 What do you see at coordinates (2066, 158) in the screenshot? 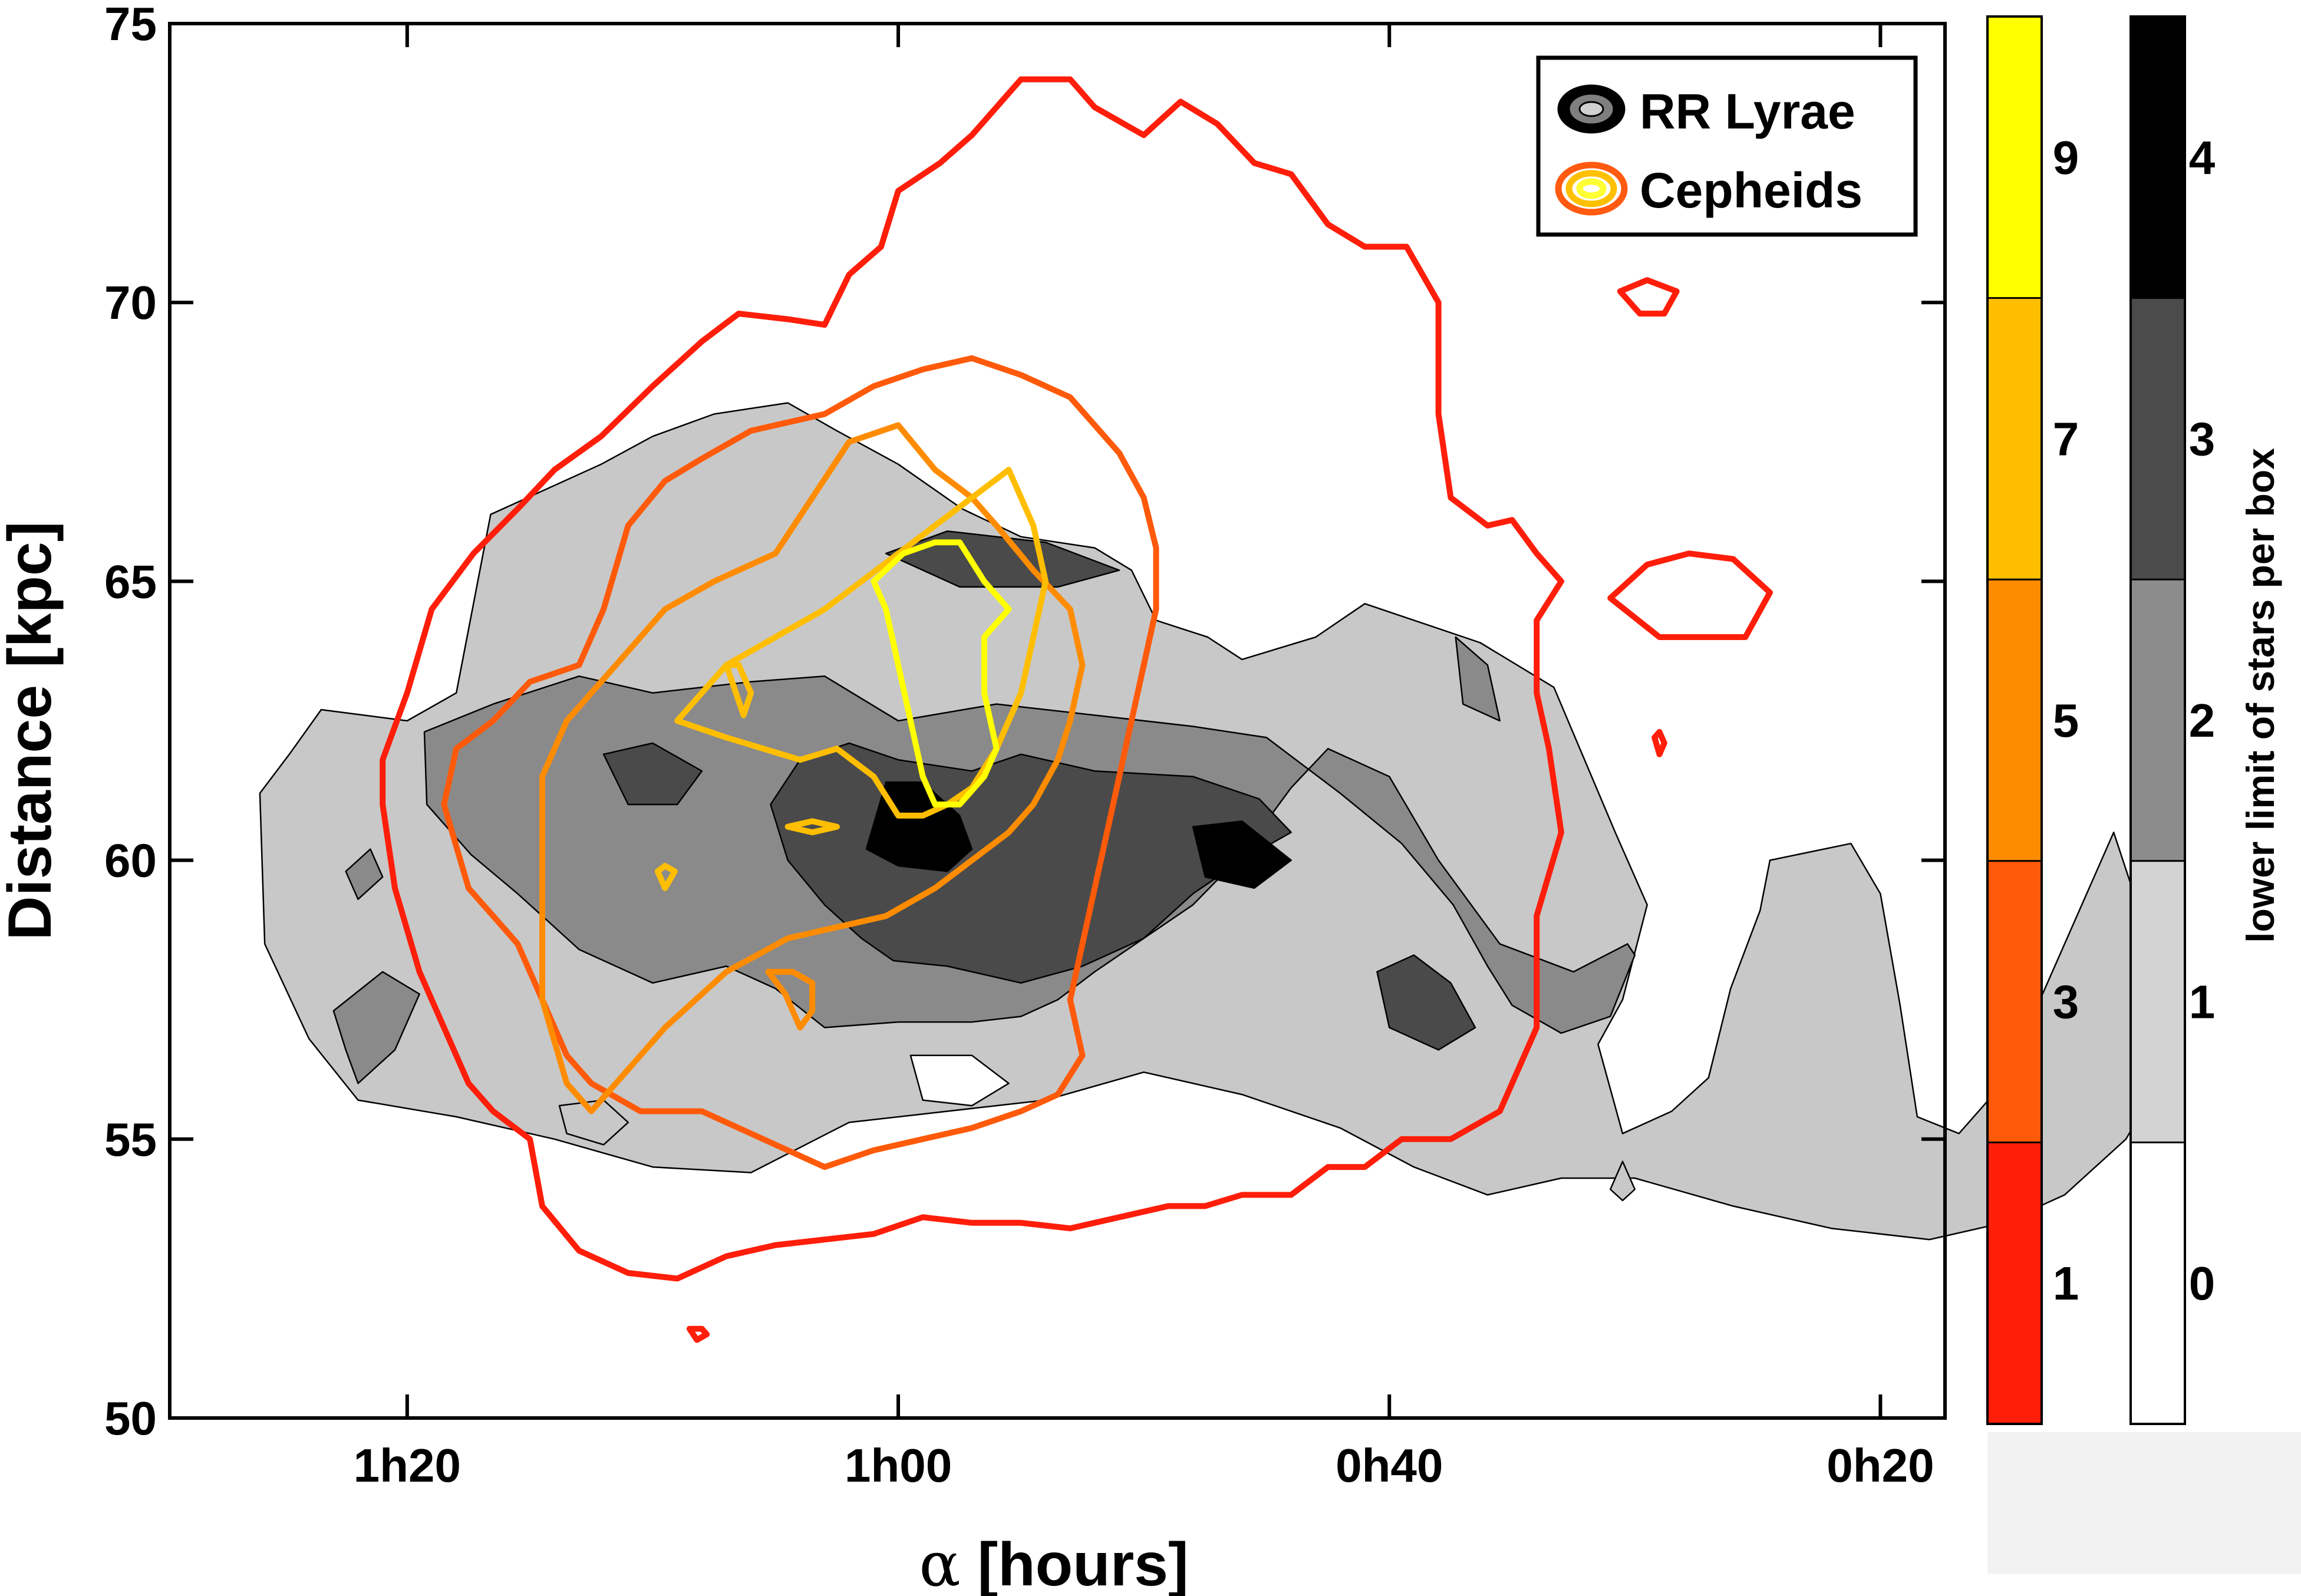
I see `cepheid-colorbar-label: 9` at bounding box center [2066, 158].